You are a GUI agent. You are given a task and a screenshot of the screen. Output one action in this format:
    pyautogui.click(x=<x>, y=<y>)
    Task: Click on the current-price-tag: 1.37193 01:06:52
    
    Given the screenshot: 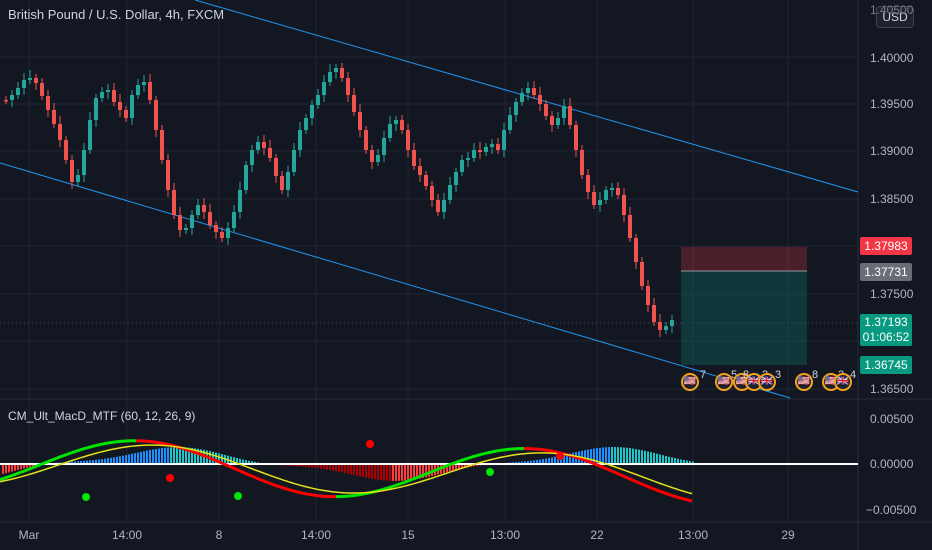 What is the action you would take?
    pyautogui.click(x=886, y=330)
    